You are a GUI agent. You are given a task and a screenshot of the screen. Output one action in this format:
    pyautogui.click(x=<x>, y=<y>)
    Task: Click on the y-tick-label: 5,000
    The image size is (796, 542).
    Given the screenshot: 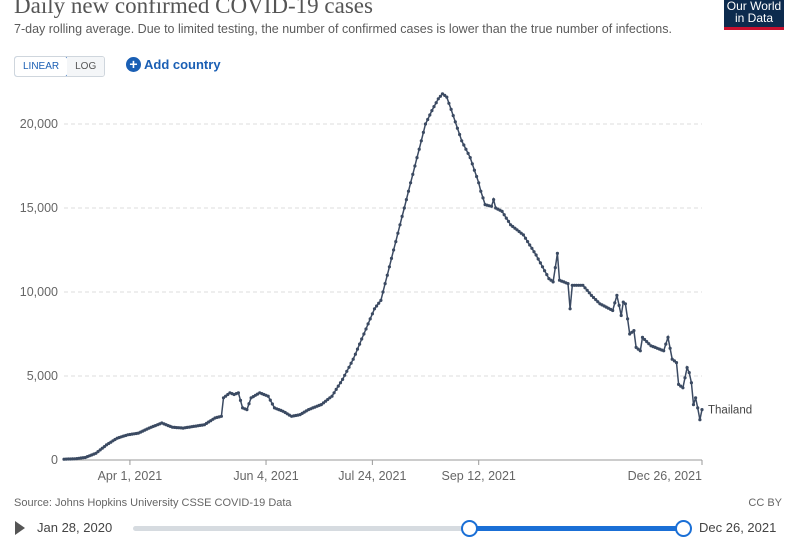 What is the action you would take?
    pyautogui.click(x=42, y=376)
    